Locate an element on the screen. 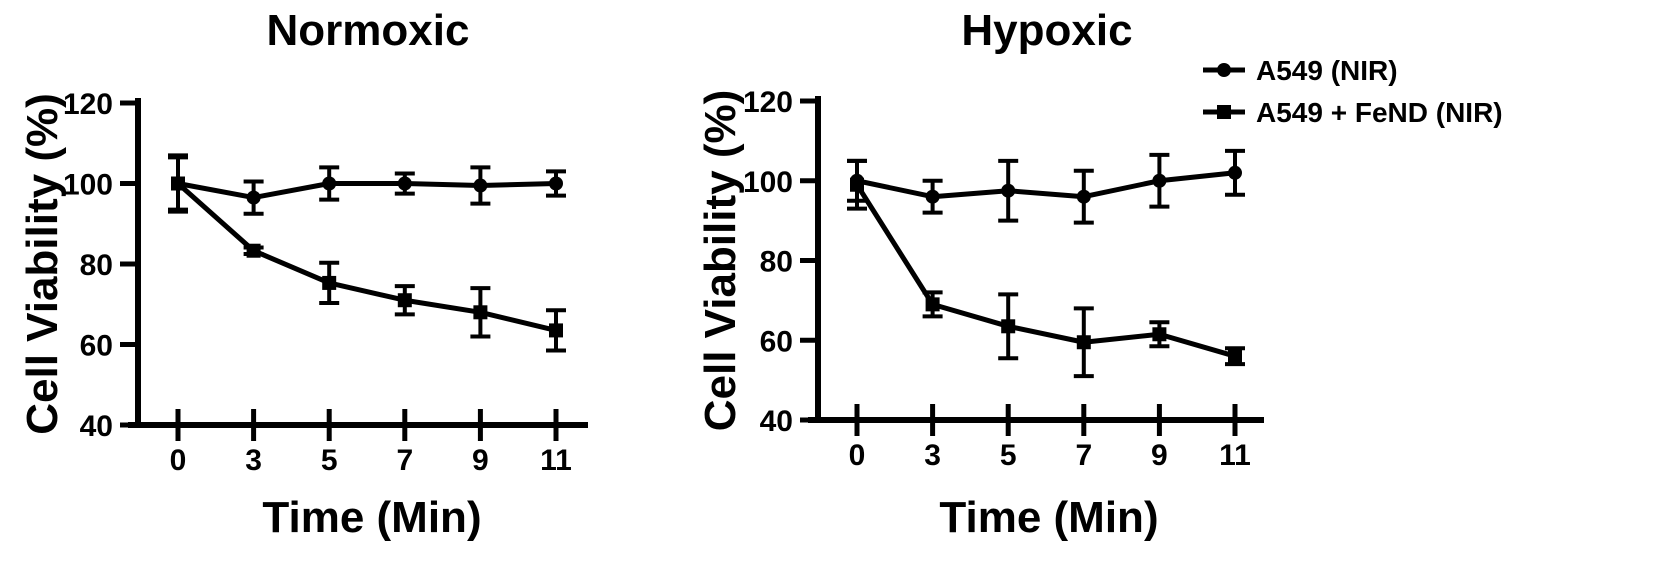  legend-entry: A549 (NIR) is located at coordinates (1300, 70).